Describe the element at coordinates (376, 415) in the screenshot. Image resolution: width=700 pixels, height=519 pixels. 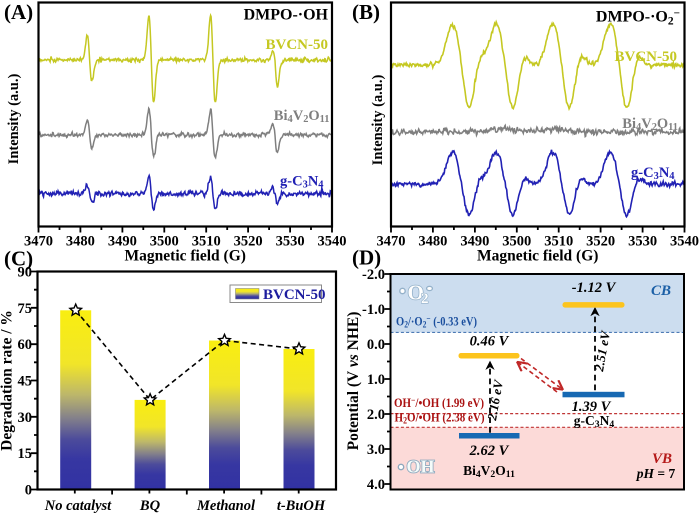
I see `svg-text: 2.0` at that location.